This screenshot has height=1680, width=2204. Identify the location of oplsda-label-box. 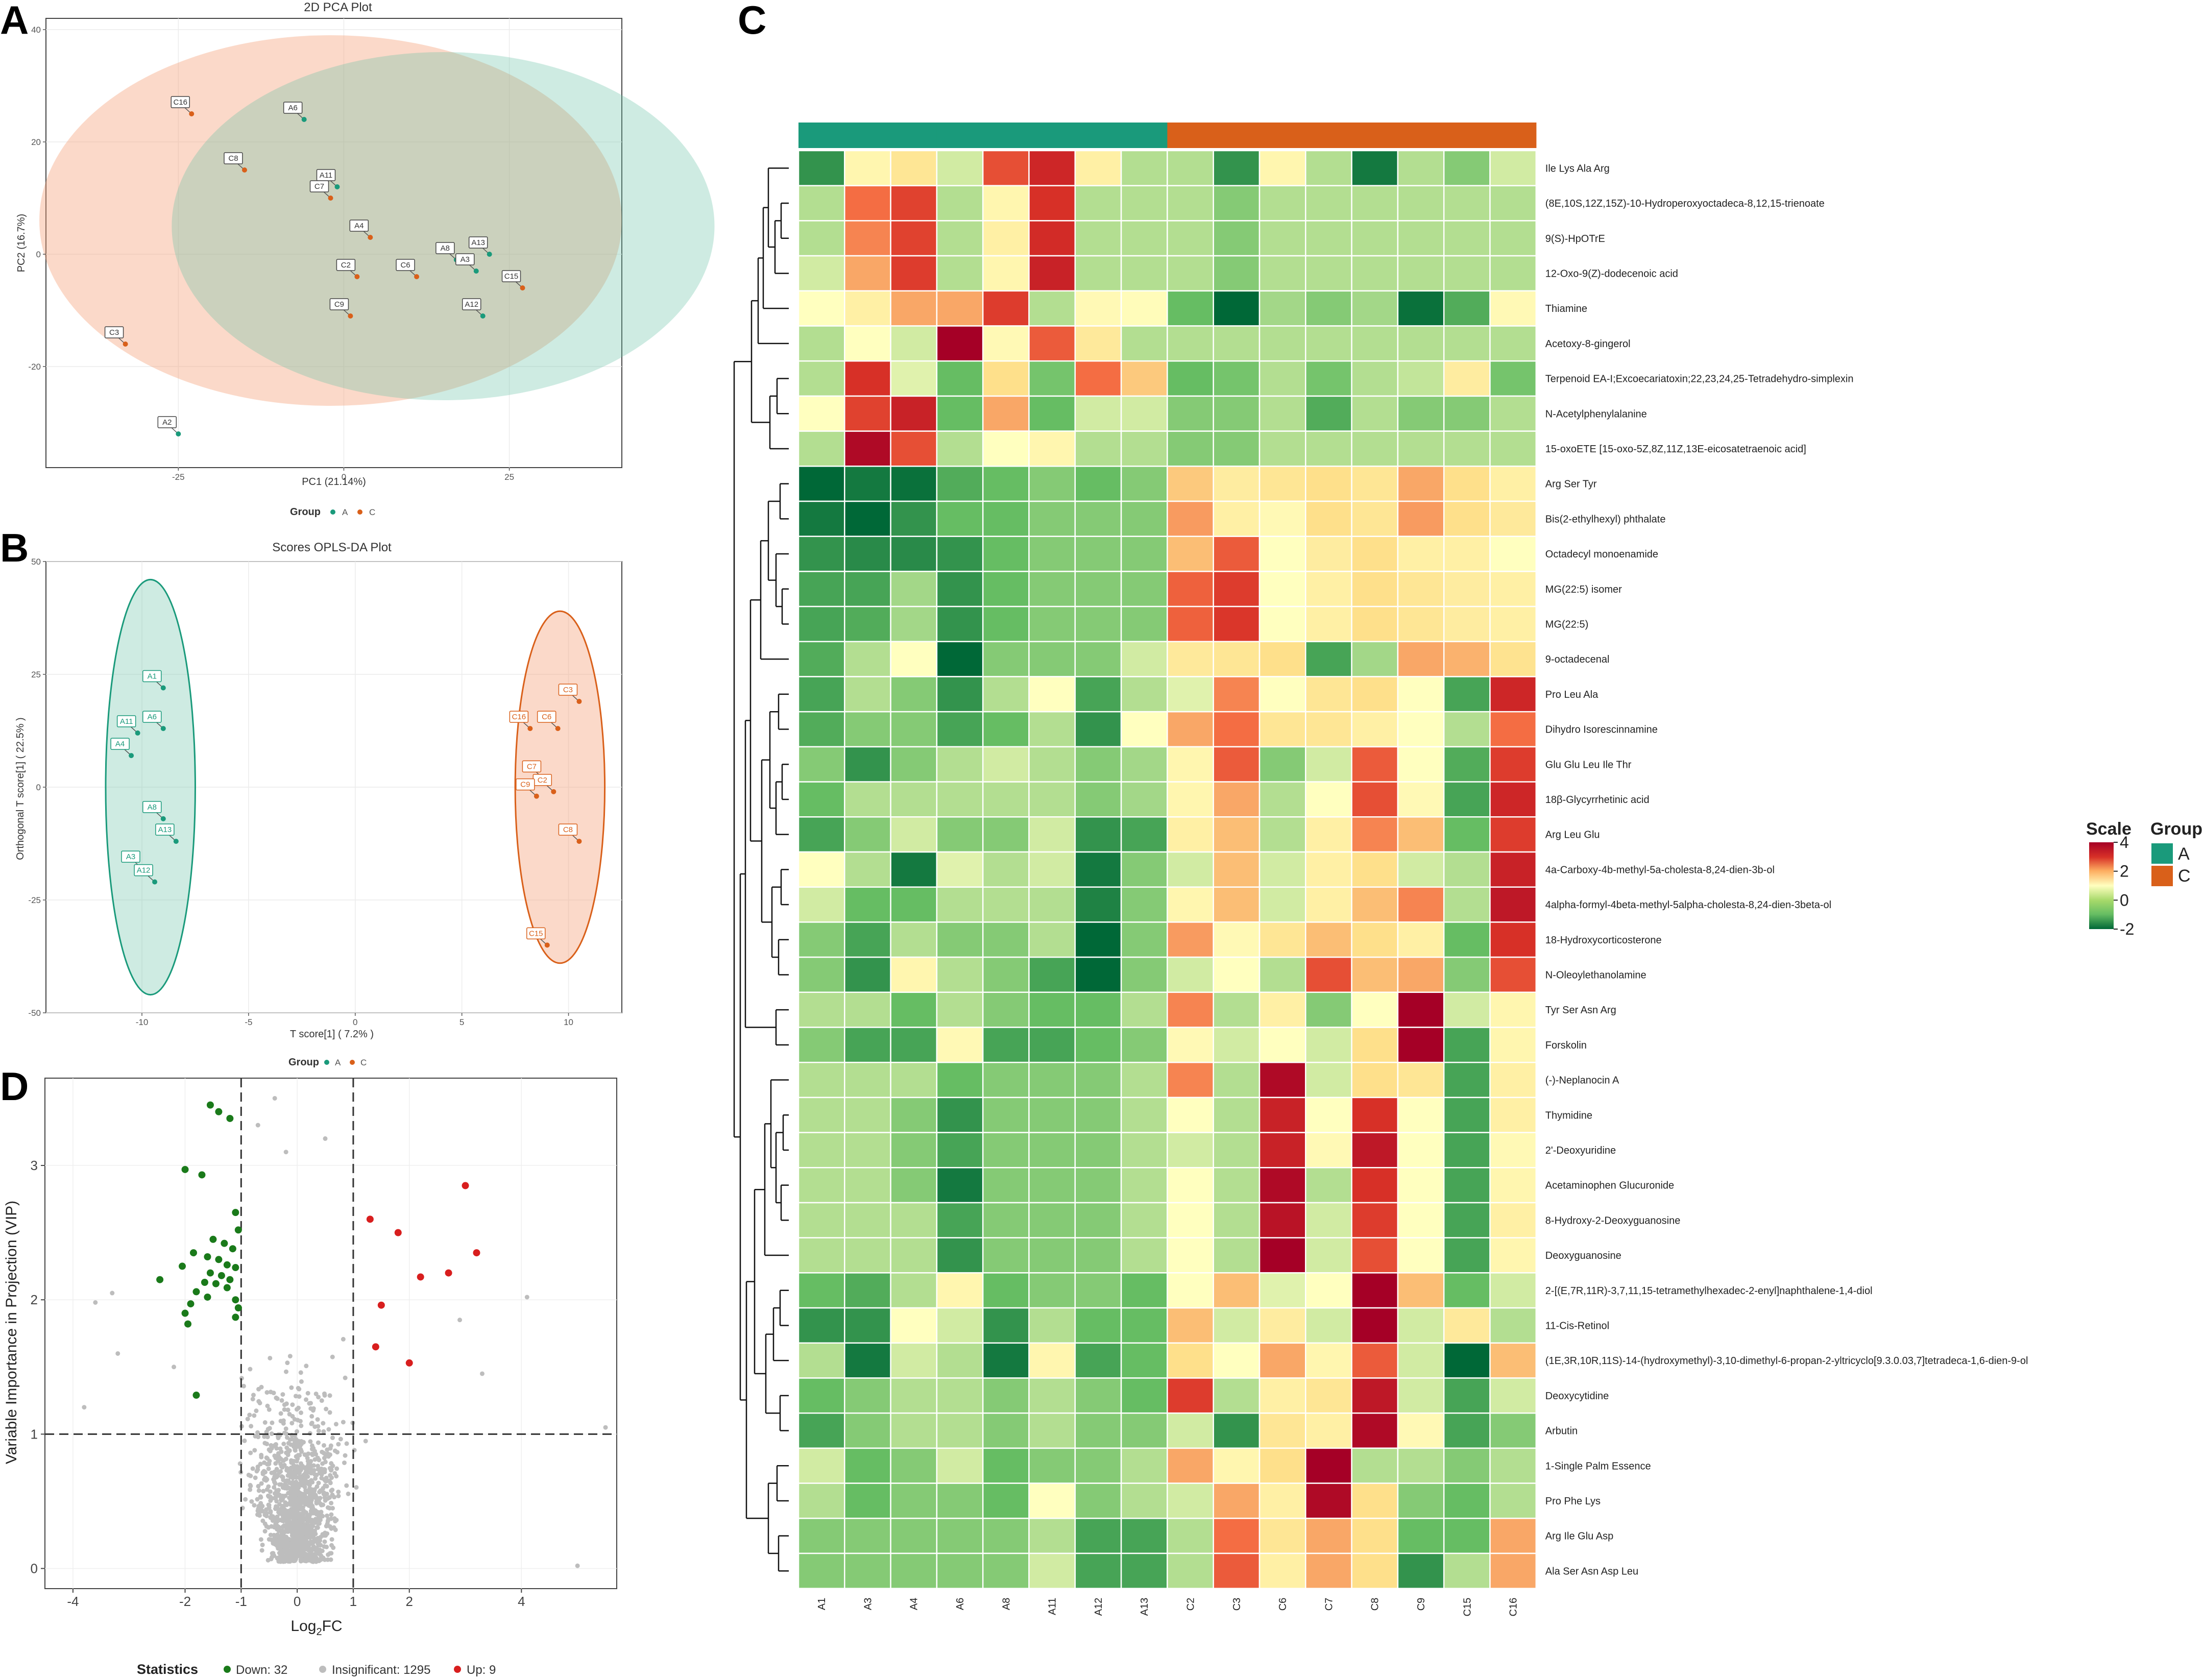
(144, 870).